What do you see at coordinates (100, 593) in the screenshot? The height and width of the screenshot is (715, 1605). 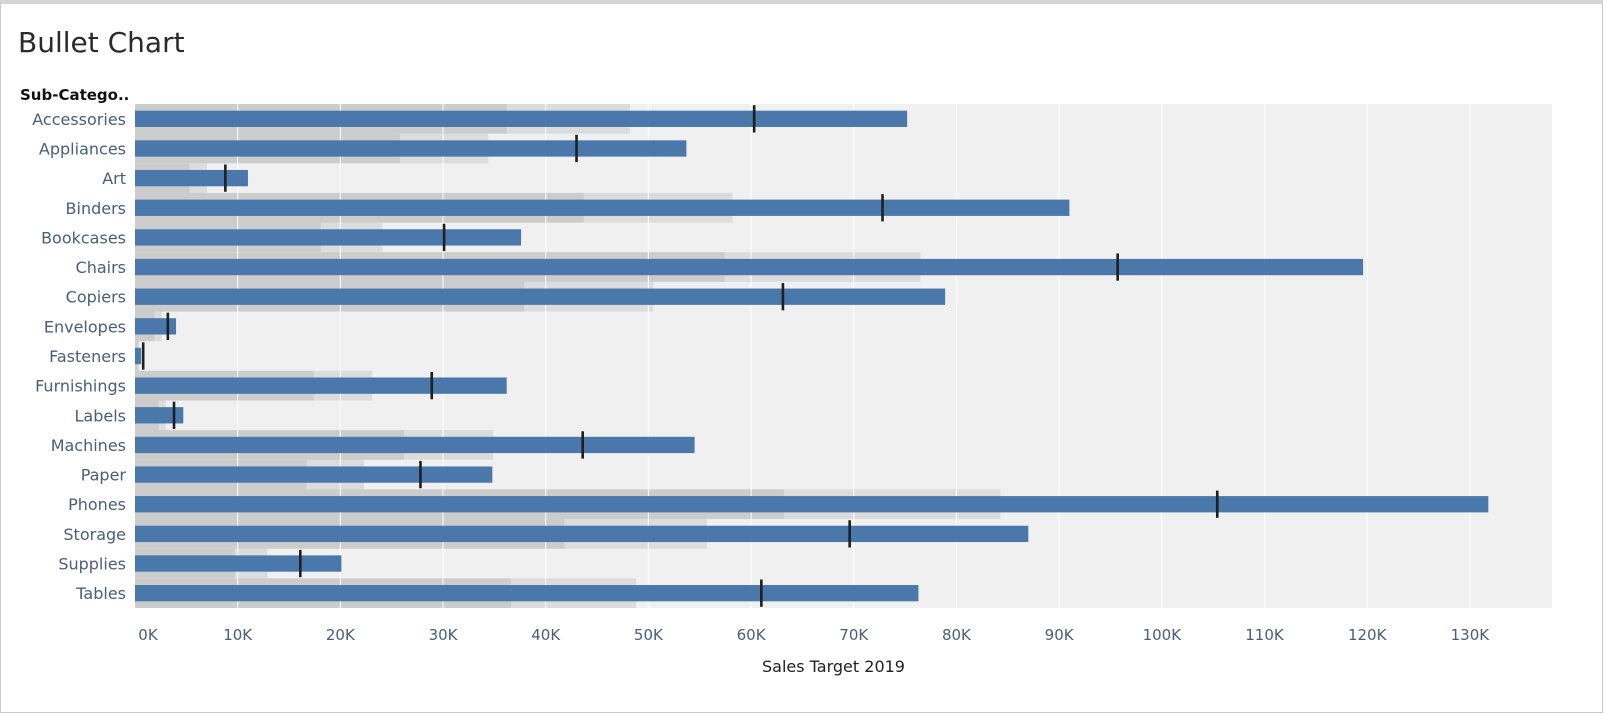 I see `category-label: Tables` at bounding box center [100, 593].